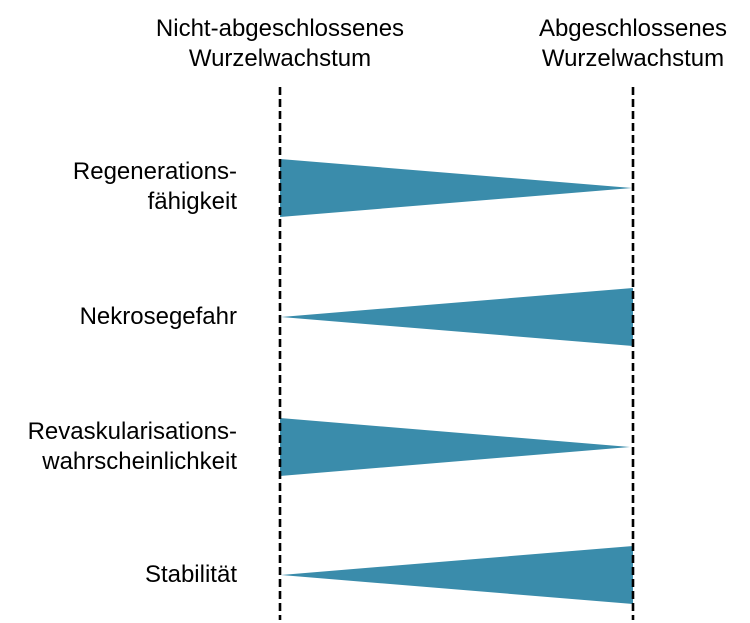 The image size is (750, 623). I want to click on row-label-line: wahrscheinlichkeit, so click(139, 461).